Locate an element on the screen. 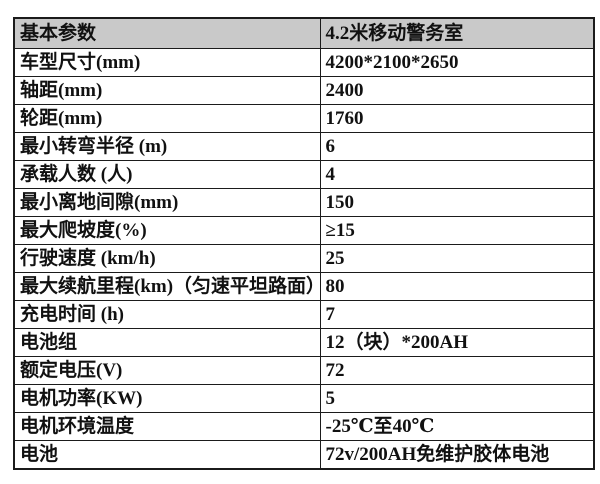 The image size is (600, 484). param-label: 充电时间 (h) is located at coordinates (167, 315).